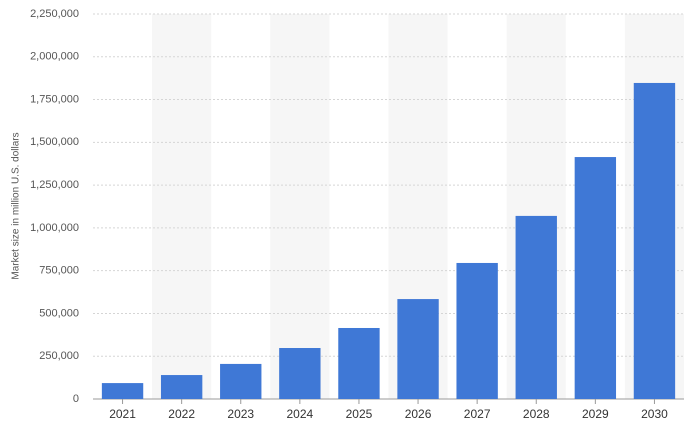 The width and height of the screenshot is (696, 428). Describe the element at coordinates (240, 414) in the screenshot. I see `x-tick-label: 2023` at that location.